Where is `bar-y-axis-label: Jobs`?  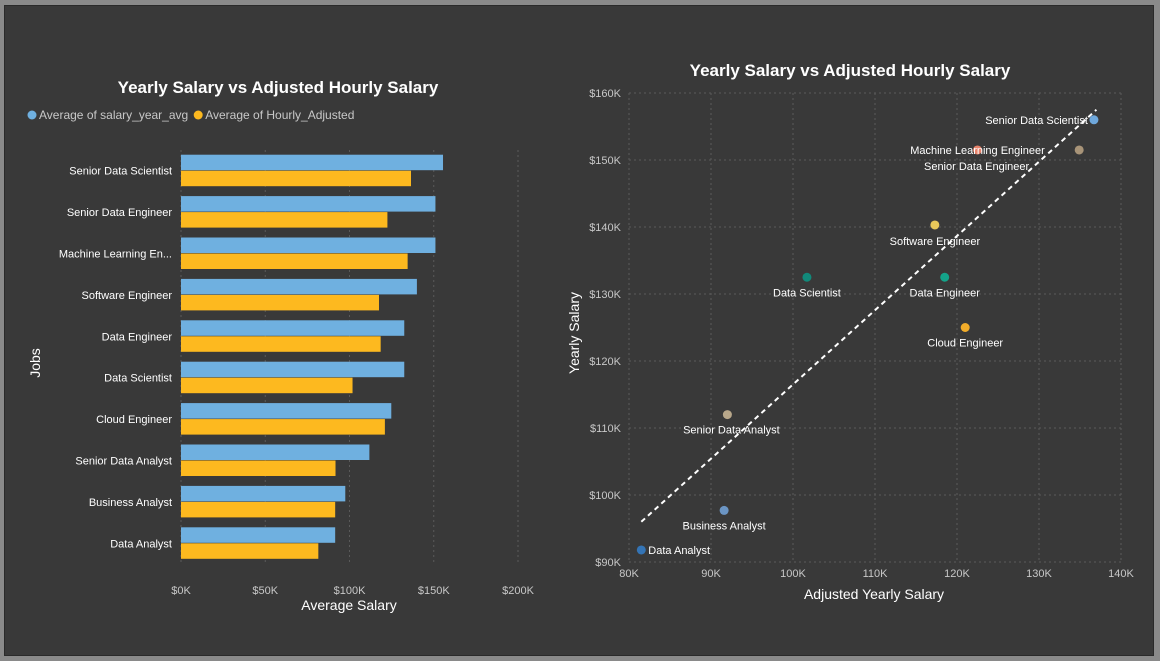 bar-y-axis-label: Jobs is located at coordinates (35, 363).